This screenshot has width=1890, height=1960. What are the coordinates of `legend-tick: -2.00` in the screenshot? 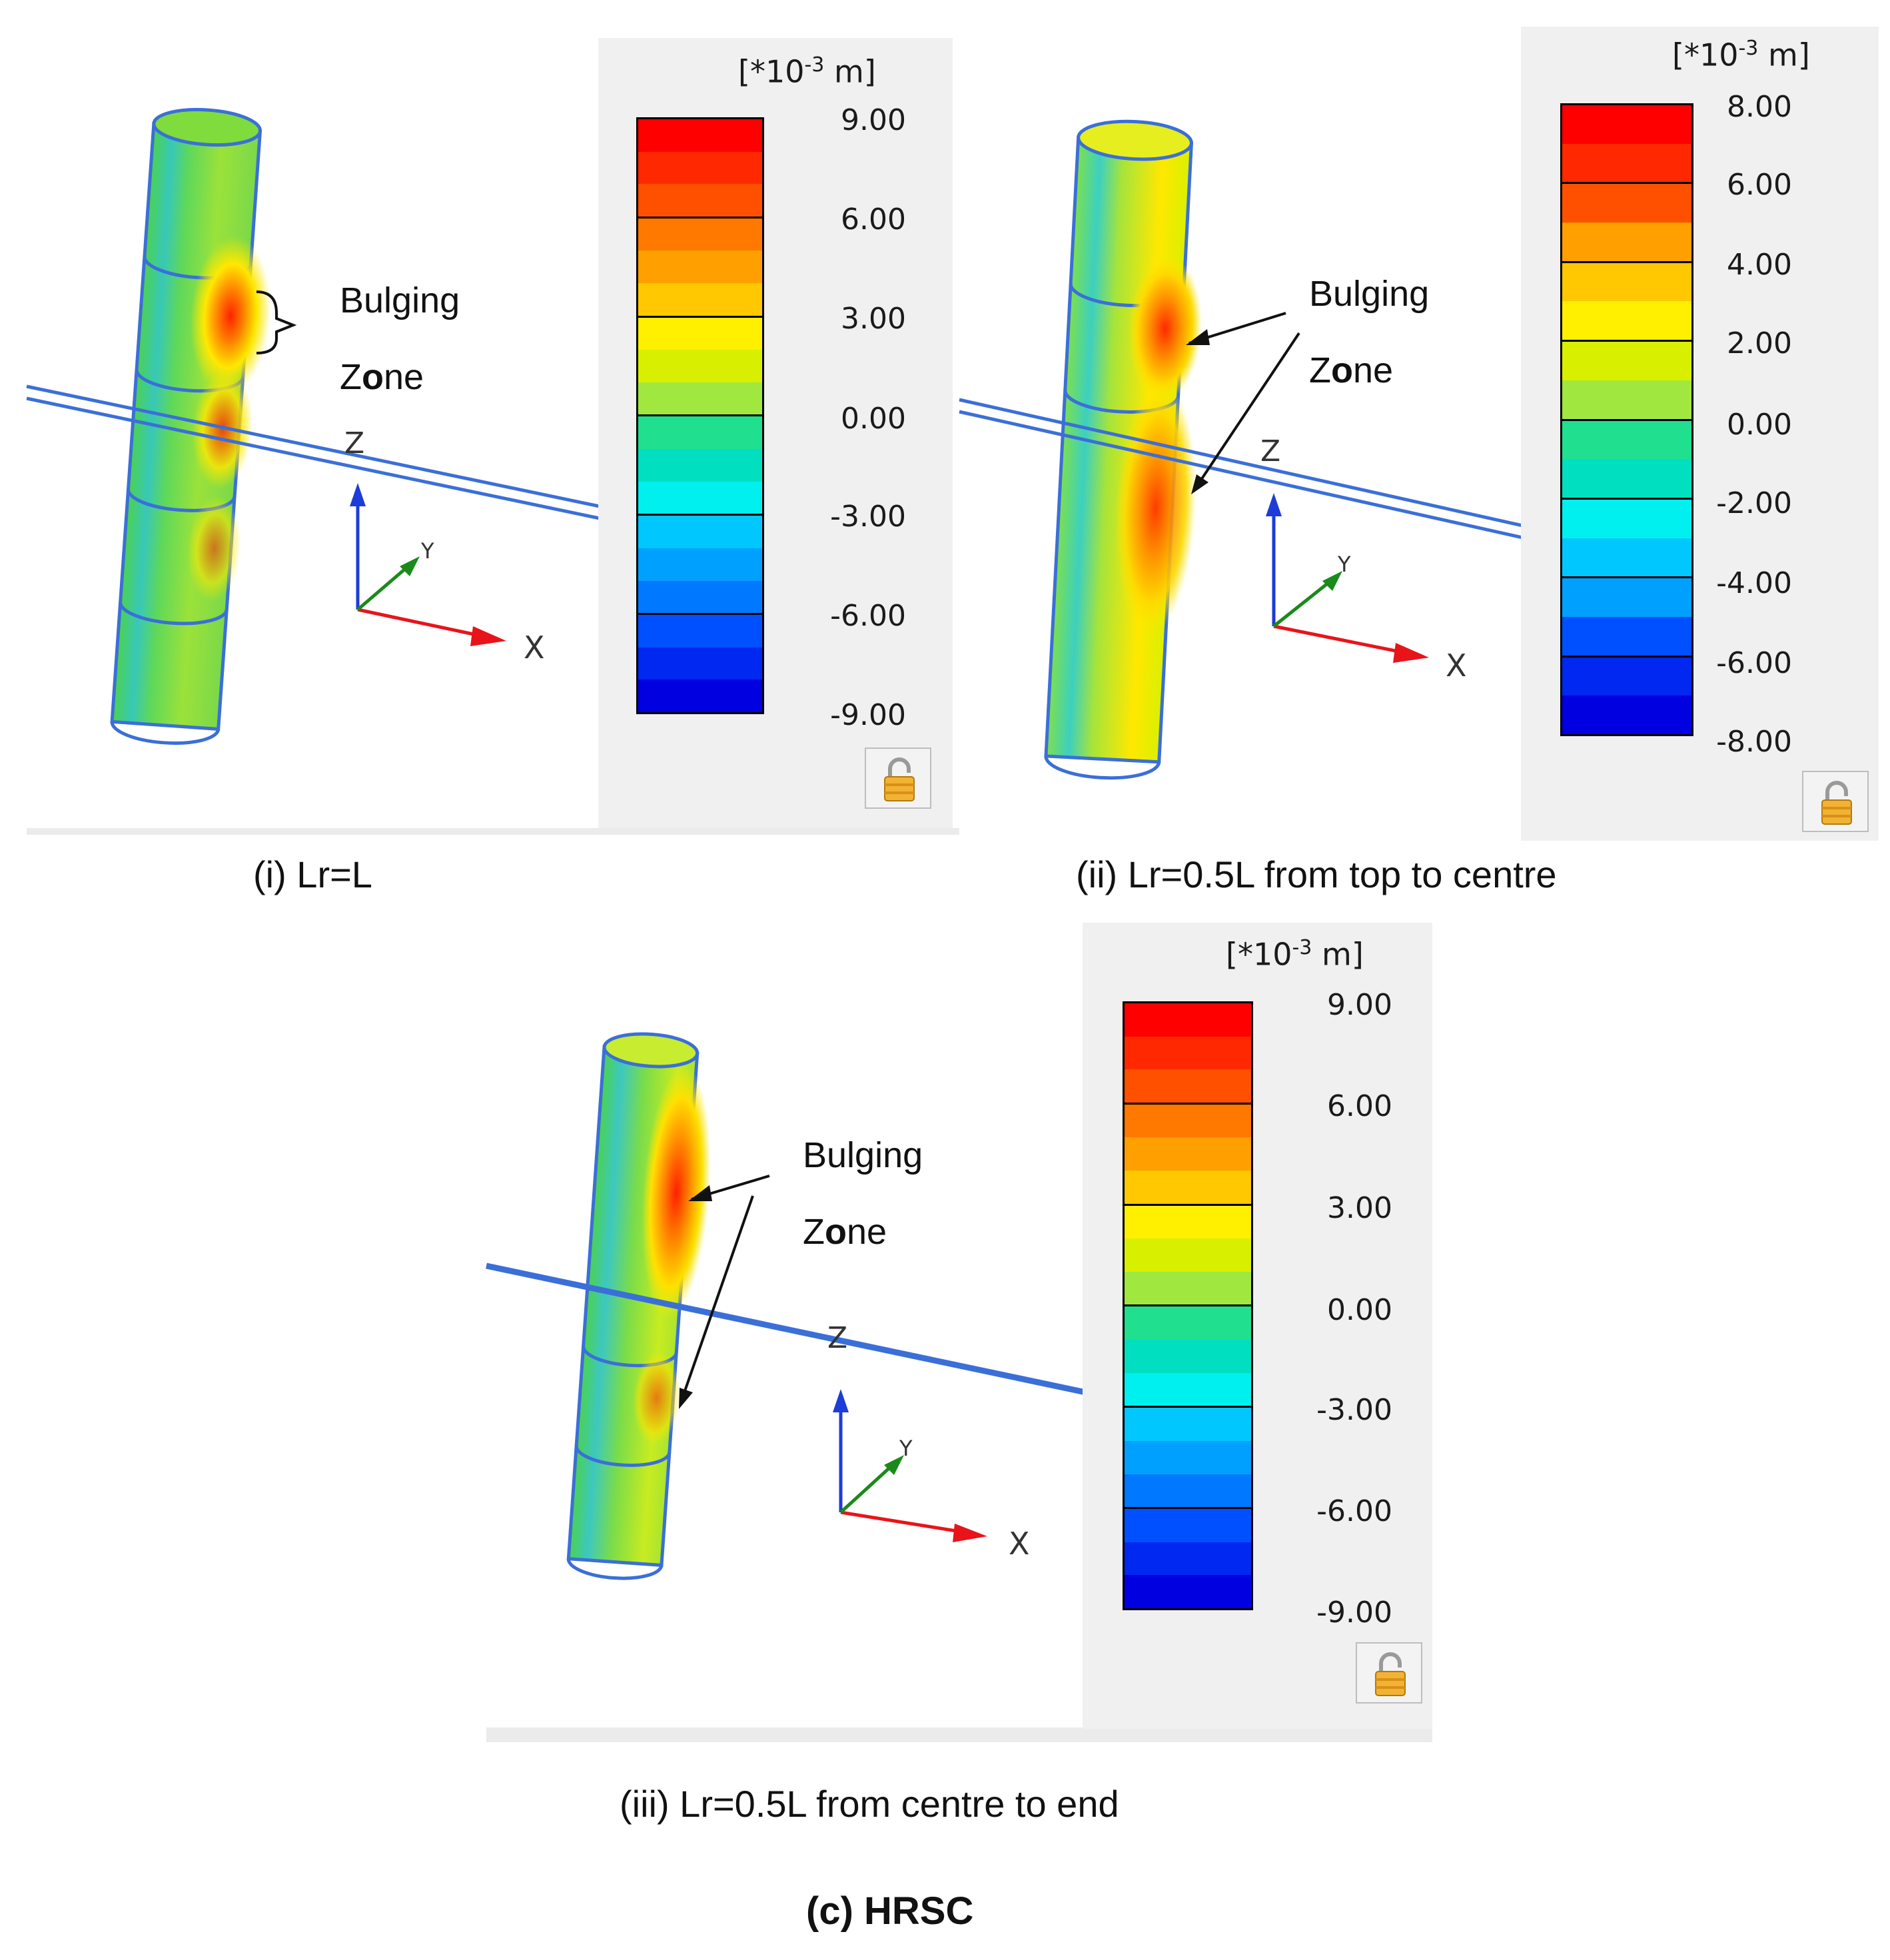 It's located at (1754, 503).